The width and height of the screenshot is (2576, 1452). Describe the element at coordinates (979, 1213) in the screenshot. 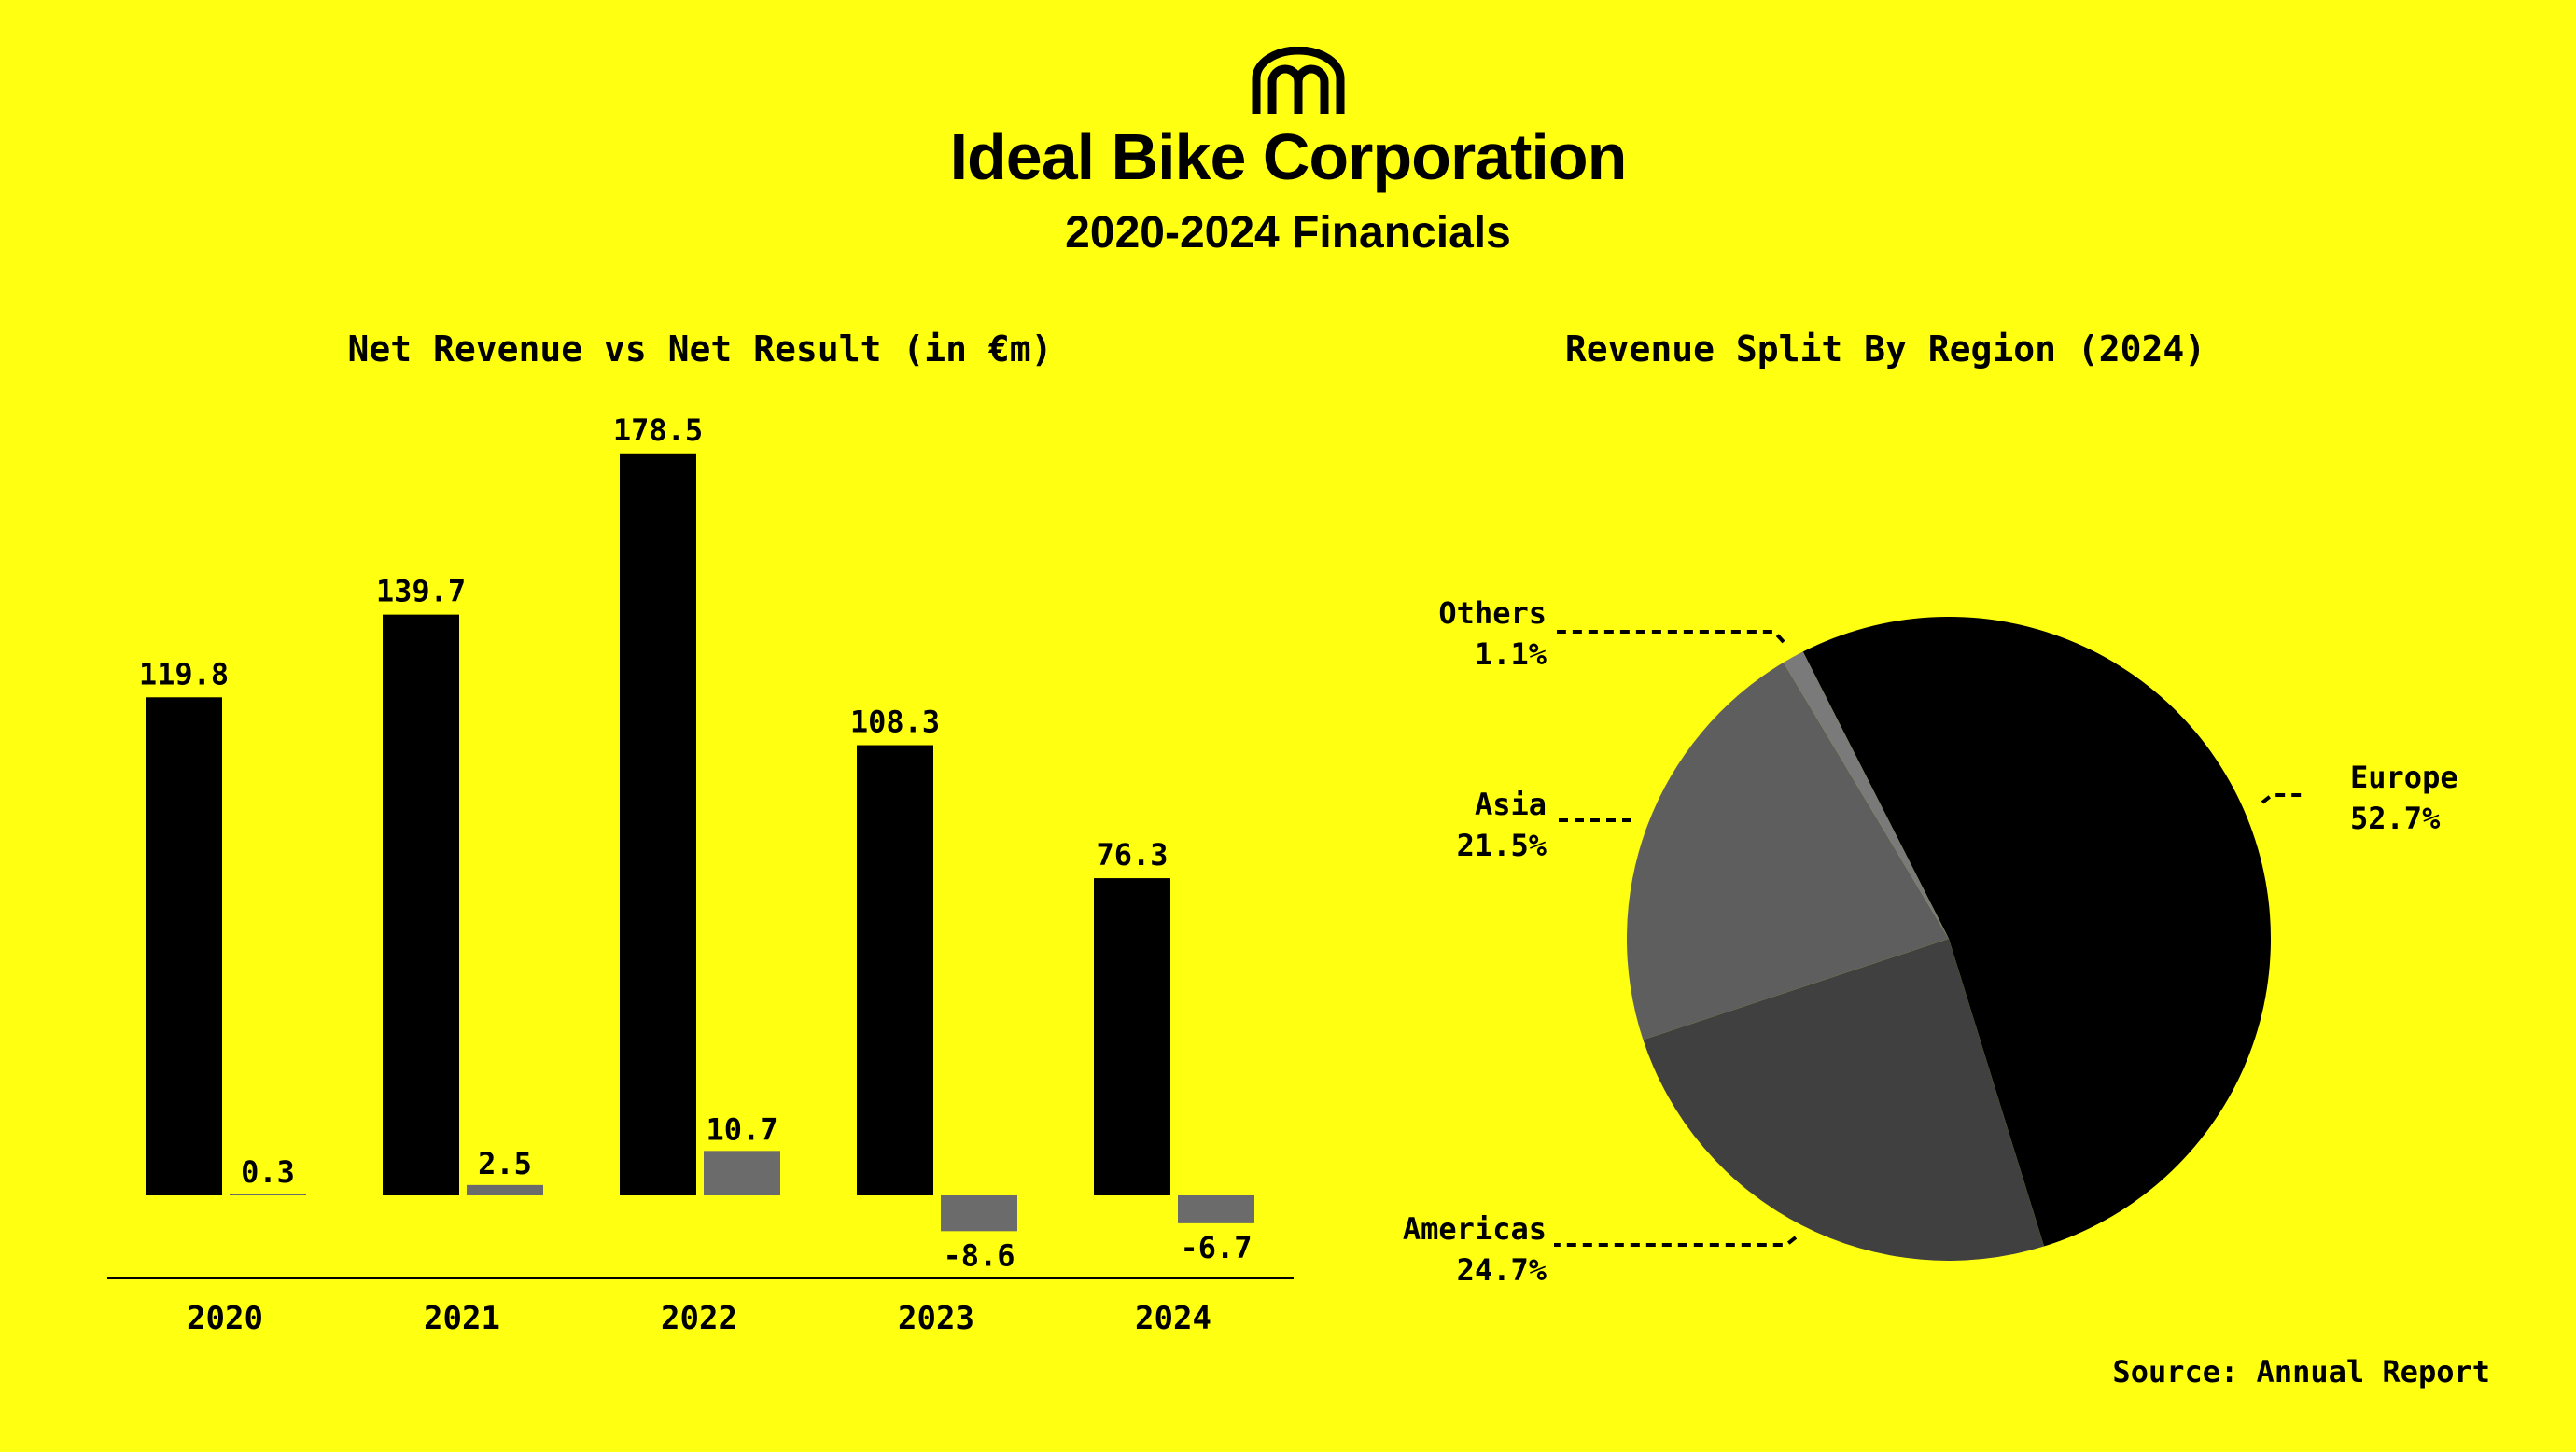

I see `result-bar-2023` at that location.